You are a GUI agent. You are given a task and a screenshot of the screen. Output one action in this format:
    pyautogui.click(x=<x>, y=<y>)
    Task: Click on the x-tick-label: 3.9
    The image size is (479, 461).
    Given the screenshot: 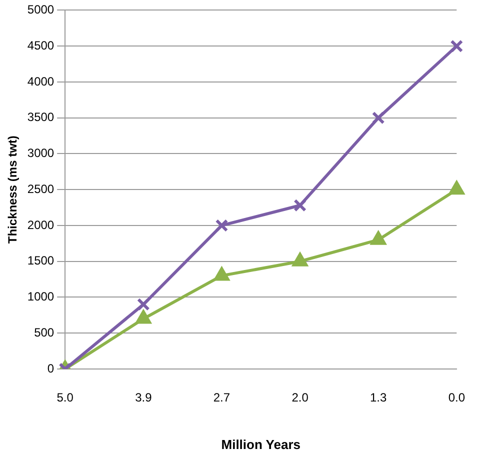 What is the action you would take?
    pyautogui.click(x=143, y=397)
    